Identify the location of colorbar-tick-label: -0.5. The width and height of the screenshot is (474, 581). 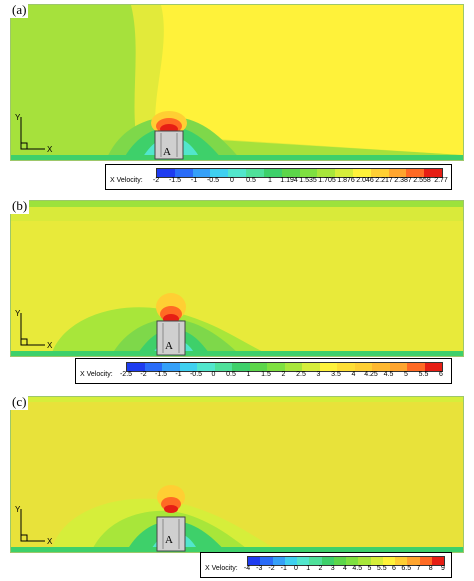
(213, 180).